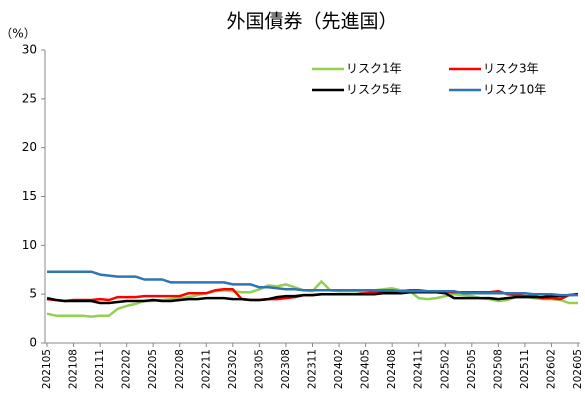 The width and height of the screenshot is (585, 400). I want to click on y-tick-label: 30, so click(29, 50).